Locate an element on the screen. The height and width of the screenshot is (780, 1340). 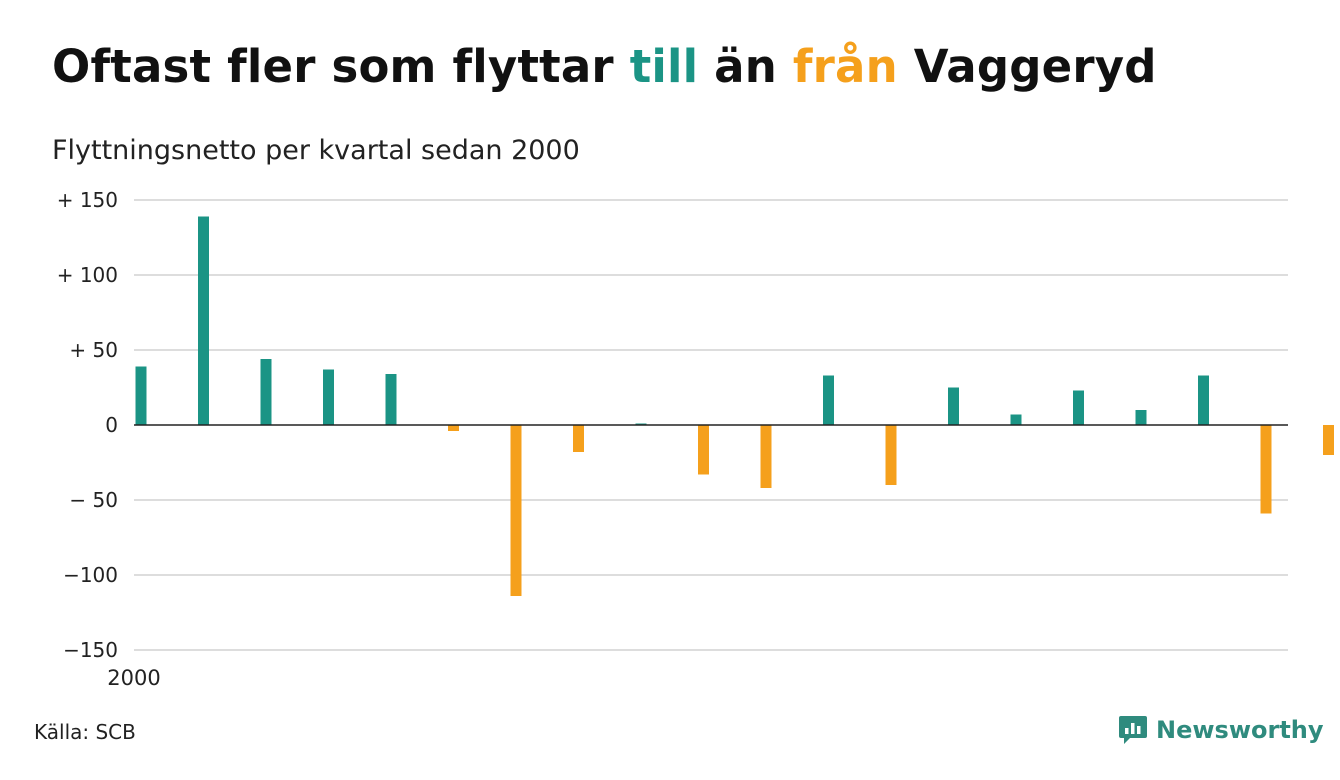
title-part-3: än is located at coordinates (745, 66).